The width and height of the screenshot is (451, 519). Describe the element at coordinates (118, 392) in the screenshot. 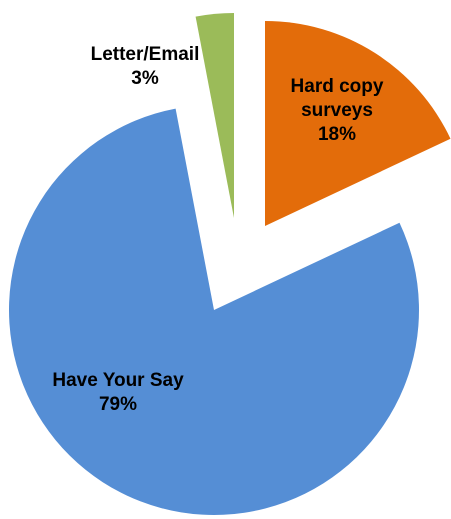

I see `pie-label-have-your-say: Have Your Say 79%` at that location.